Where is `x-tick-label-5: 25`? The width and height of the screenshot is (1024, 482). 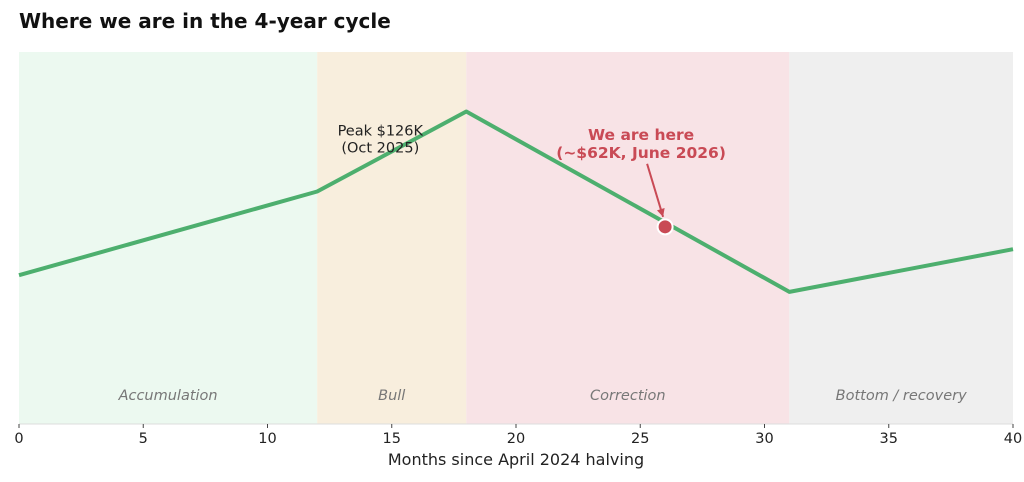 x-tick-label-5: 25 is located at coordinates (640, 439).